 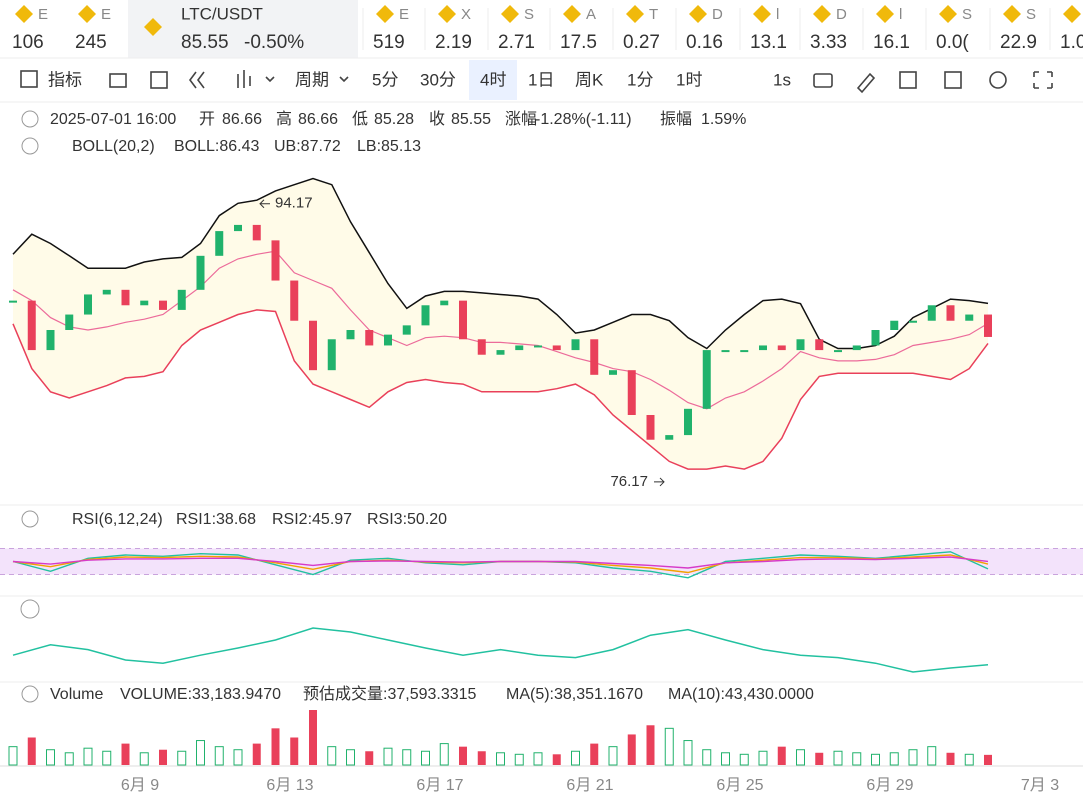 I want to click on ohlc-info: 1.59%, so click(x=723, y=119).